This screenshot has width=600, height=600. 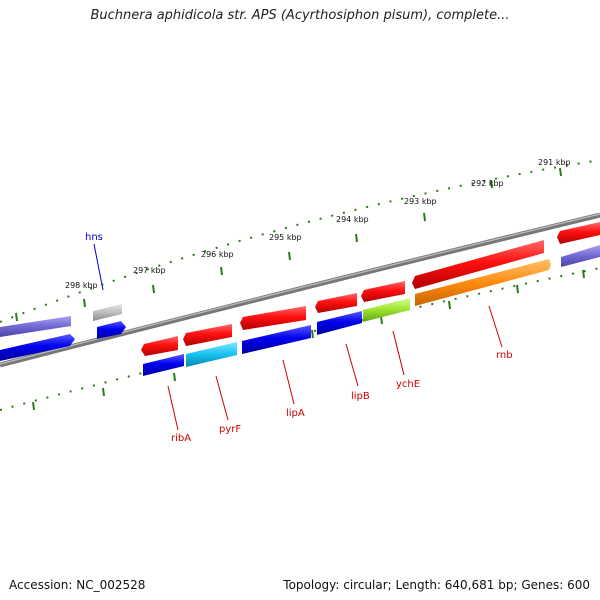 I want to click on rnb-leader-line, so click(x=495, y=326).